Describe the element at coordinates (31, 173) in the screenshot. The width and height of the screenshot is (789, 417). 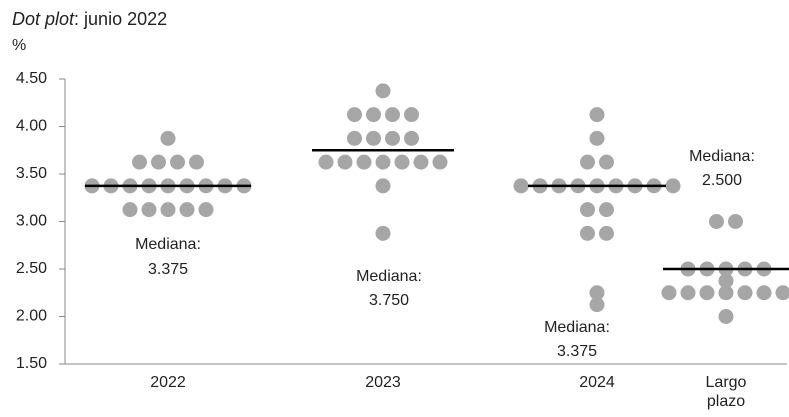
I see `y-tick-label: 3.50` at that location.